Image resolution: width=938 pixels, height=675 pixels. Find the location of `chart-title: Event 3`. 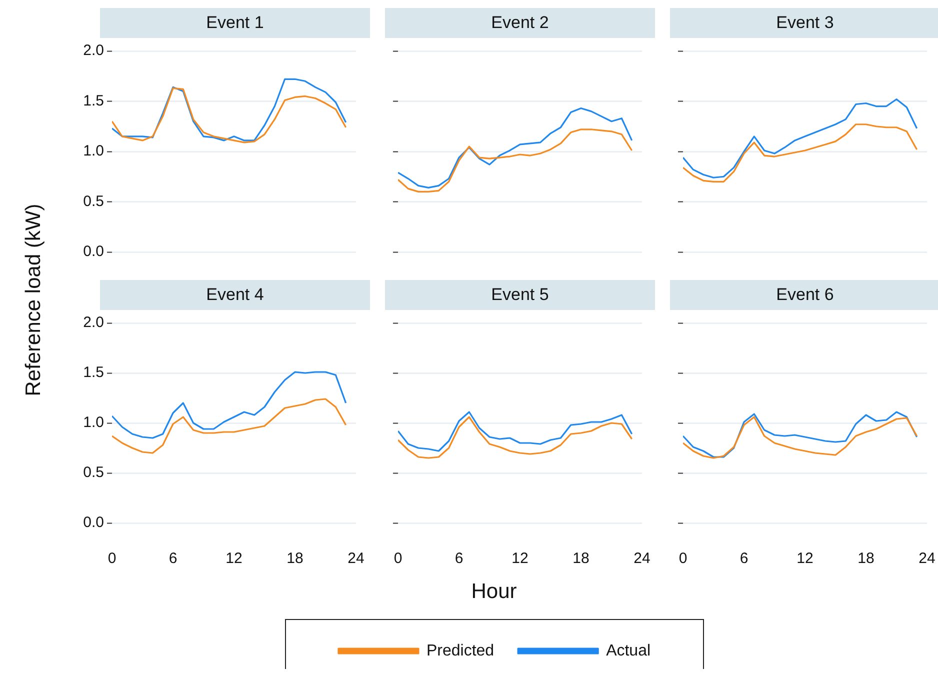

chart-title: Event 3 is located at coordinates (804, 23).